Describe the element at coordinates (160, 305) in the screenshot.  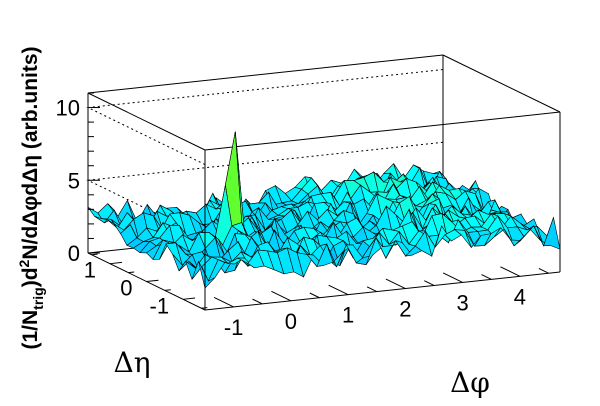
I see `y-tick-label: -1` at that location.